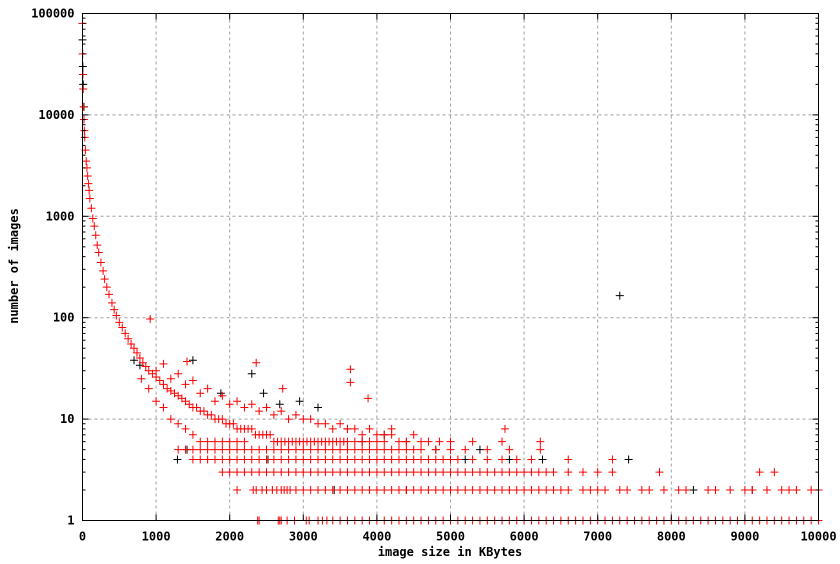 This screenshot has height=564, width=840. What do you see at coordinates (376, 537) in the screenshot?
I see `x-tick-label: 4000` at bounding box center [376, 537].